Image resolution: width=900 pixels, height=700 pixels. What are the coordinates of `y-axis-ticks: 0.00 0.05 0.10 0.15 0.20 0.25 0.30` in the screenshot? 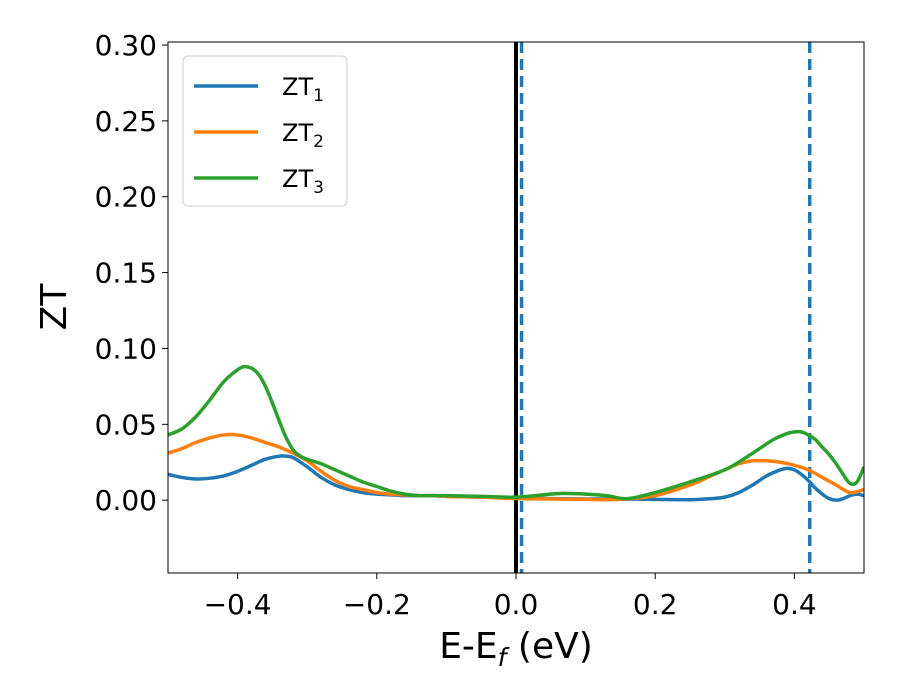 It's located at (131, 273).